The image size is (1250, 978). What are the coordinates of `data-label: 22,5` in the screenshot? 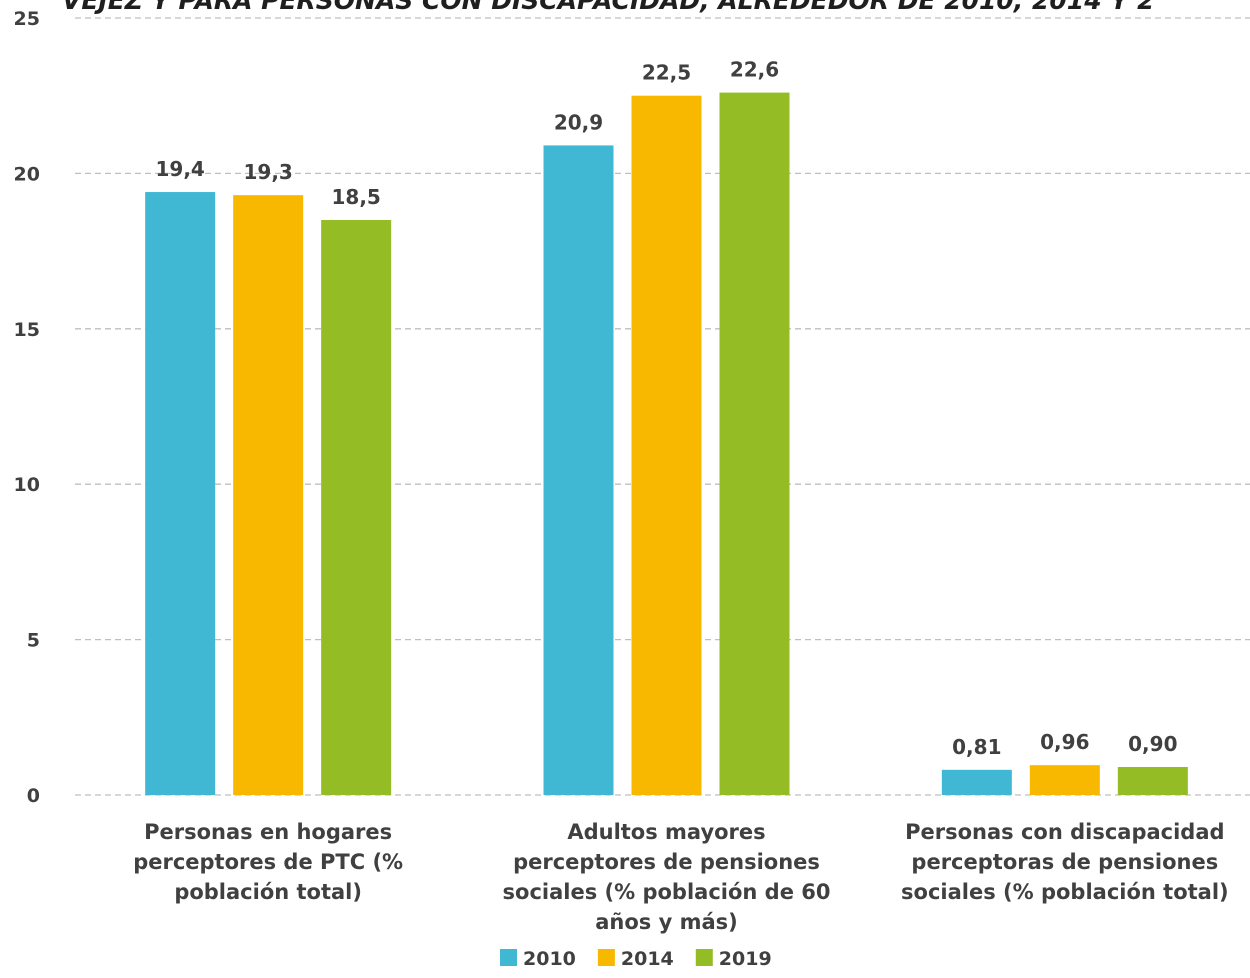 It's located at (666, 73).